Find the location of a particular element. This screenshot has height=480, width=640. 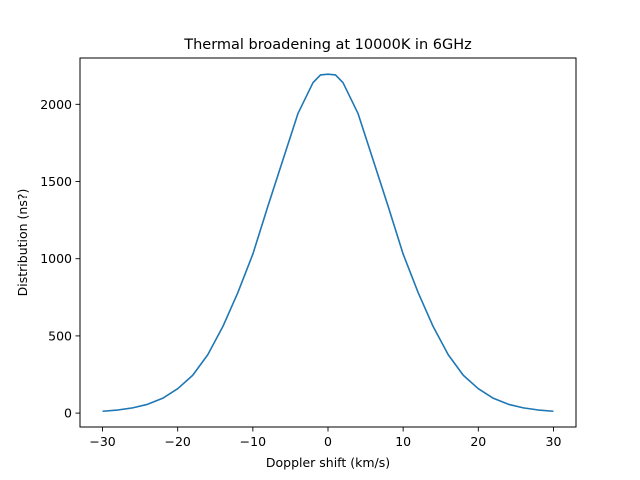

y-tick-label: 1000 is located at coordinates (56, 258).